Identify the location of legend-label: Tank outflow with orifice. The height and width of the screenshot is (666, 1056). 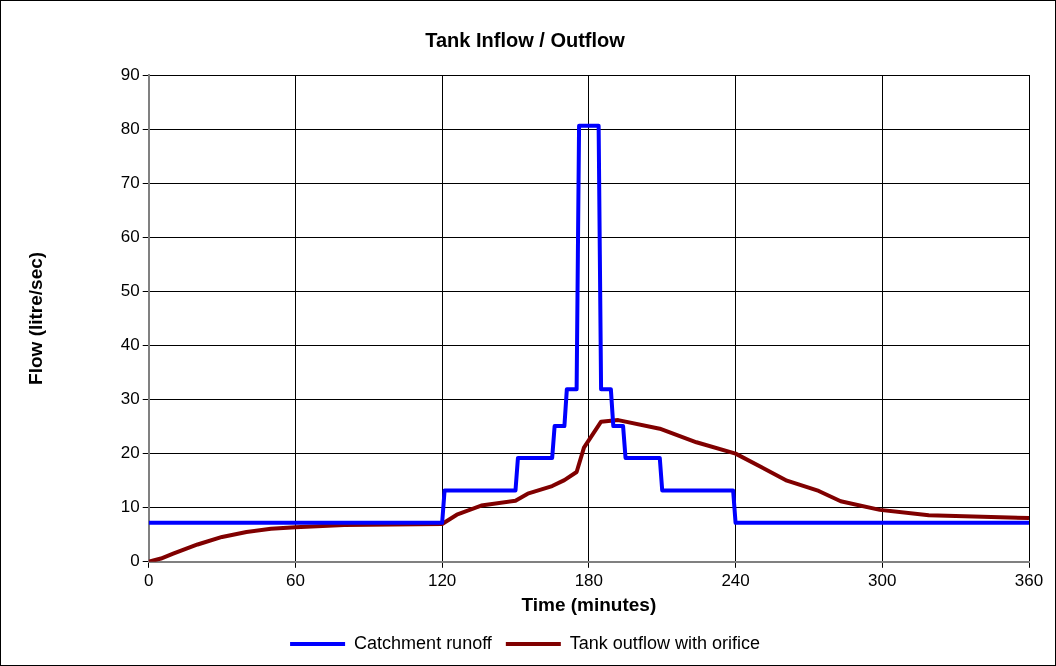
(664, 642).